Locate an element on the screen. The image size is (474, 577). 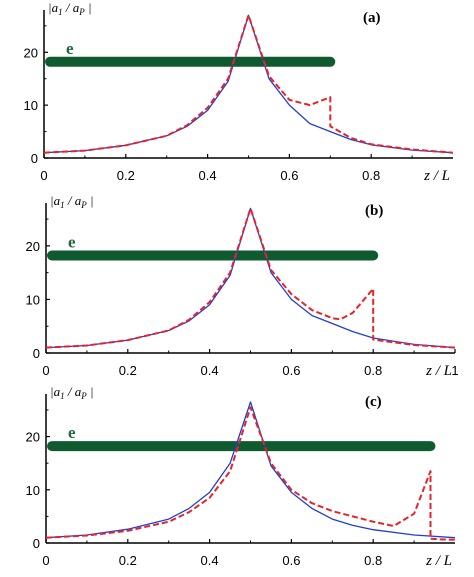
x-tick-label: 1 is located at coordinates (454, 370).